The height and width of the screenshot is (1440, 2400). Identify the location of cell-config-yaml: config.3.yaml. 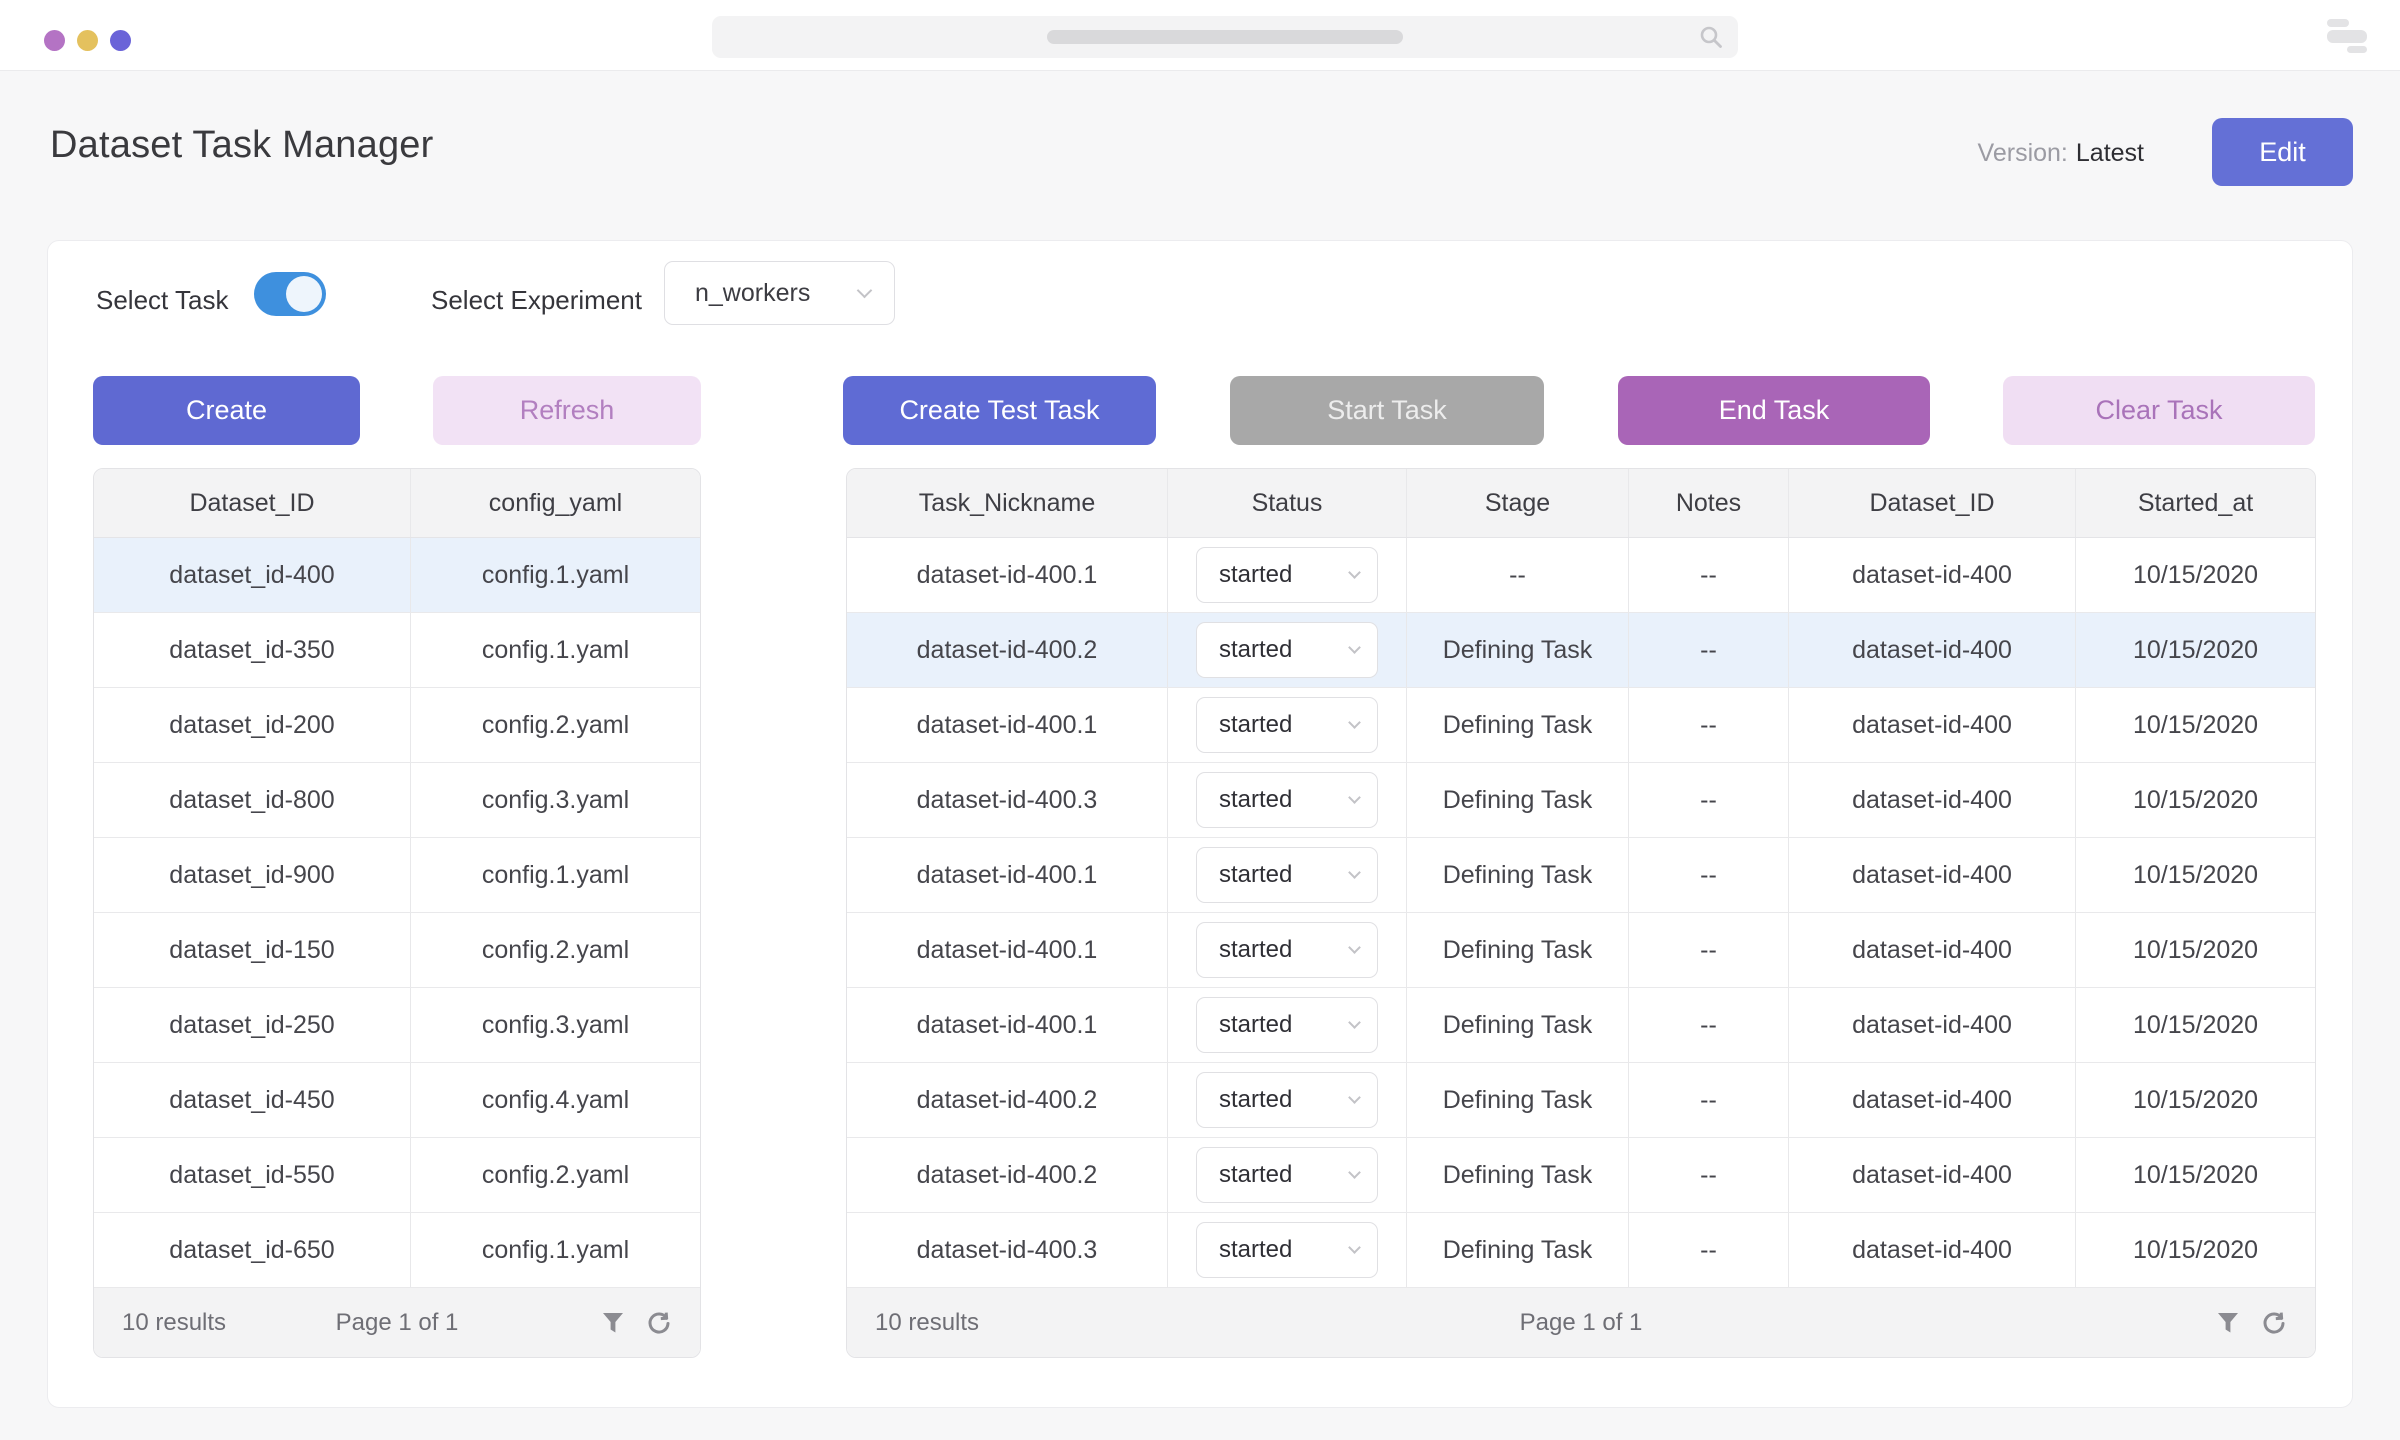
(555, 1024).